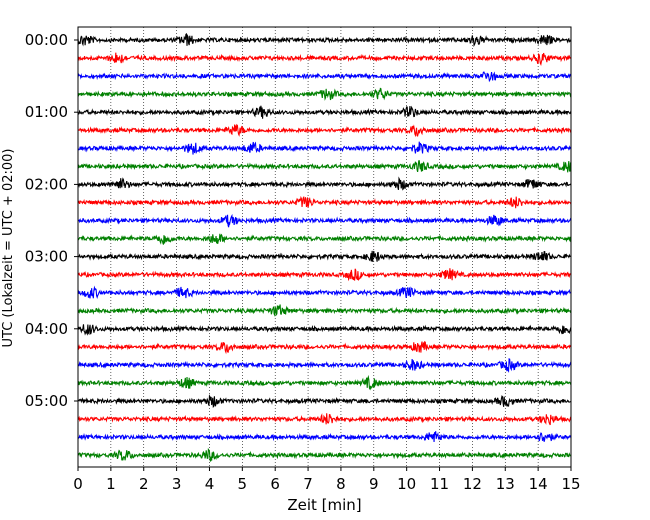 The image size is (650, 520). Describe the element at coordinates (210, 484) in the screenshot. I see `x-tick-label: 4` at that location.